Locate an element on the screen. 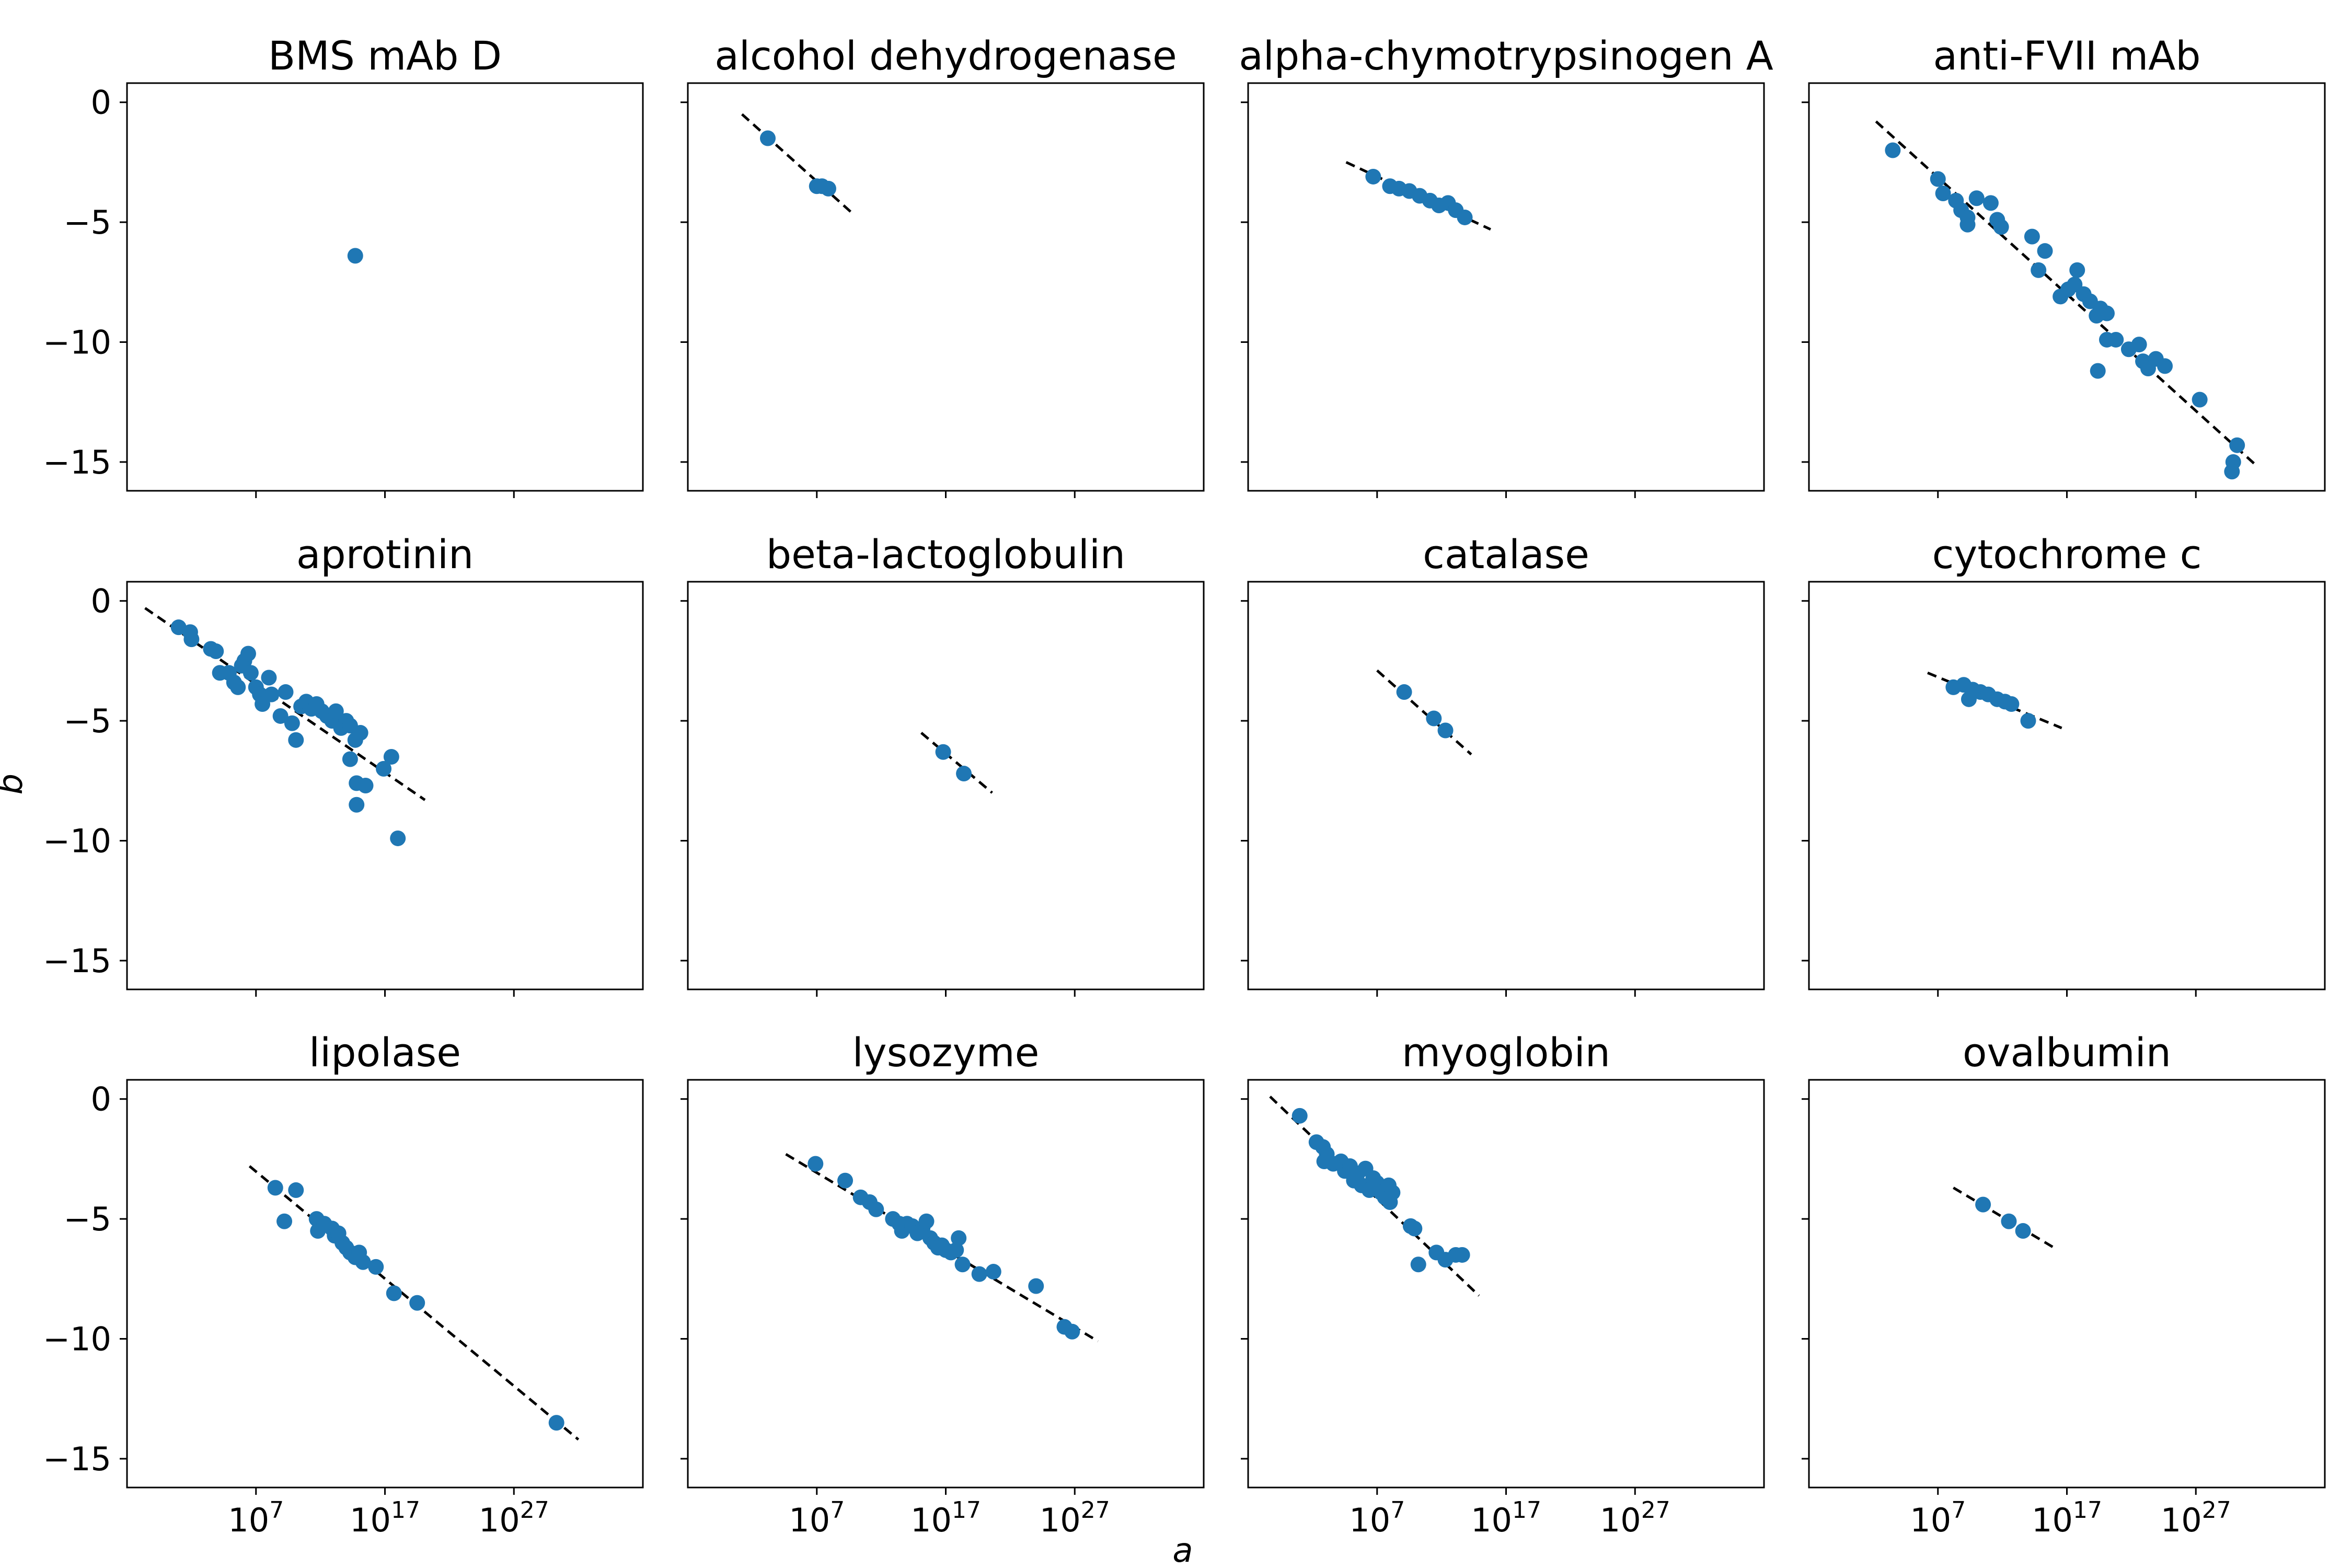  panel-3: anti-FVII mAb is located at coordinates (2064, 265).